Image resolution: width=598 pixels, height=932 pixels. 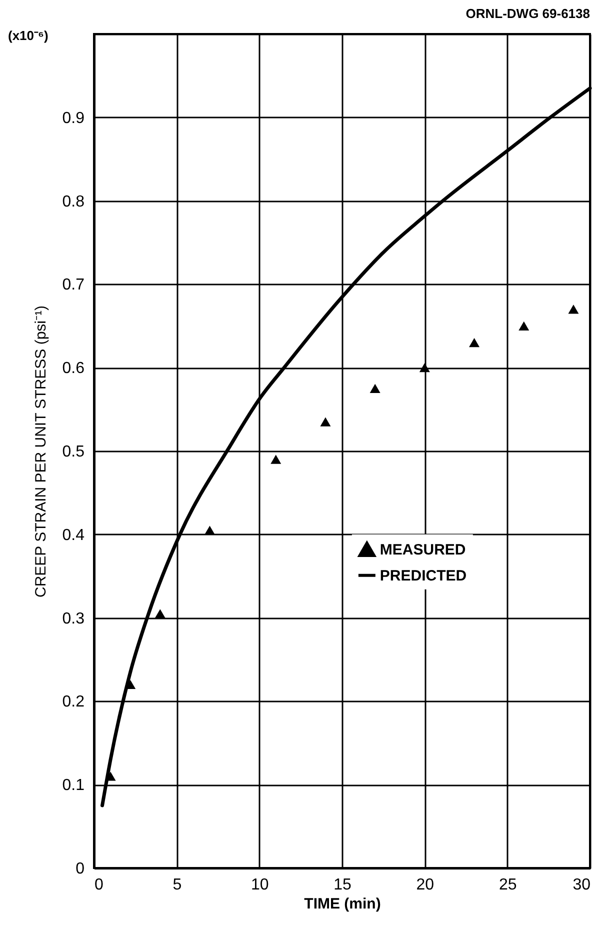 What do you see at coordinates (99, 885) in the screenshot?
I see `x-tick-label: 0` at bounding box center [99, 885].